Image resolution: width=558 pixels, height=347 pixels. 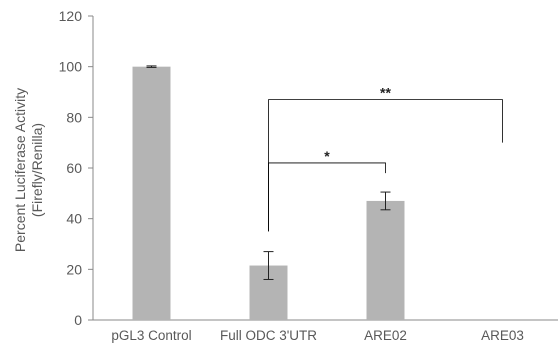 What do you see at coordinates (37, 170) in the screenshot?
I see `y-axis-label-line2: (Firefly/Renilla)` at bounding box center [37, 170].